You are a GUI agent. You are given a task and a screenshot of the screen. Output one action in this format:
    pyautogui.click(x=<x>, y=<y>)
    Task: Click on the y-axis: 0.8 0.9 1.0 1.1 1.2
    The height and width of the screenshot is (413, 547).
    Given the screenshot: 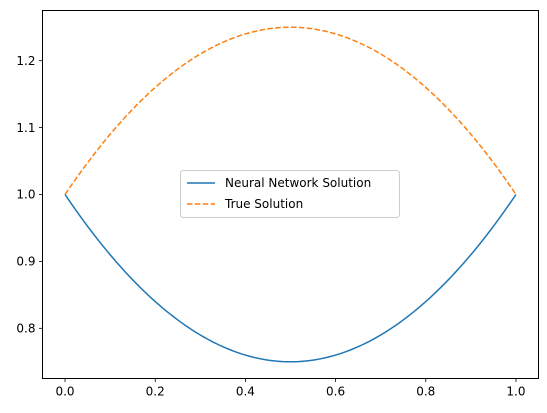 What is the action you would take?
    pyautogui.click(x=29, y=195)
    